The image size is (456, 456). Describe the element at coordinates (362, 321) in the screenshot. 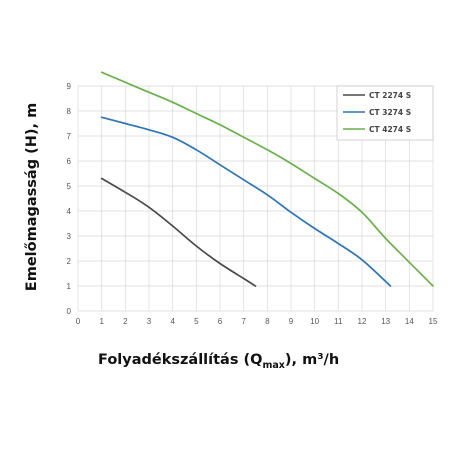

I see `x-tick-label: 12` at that location.